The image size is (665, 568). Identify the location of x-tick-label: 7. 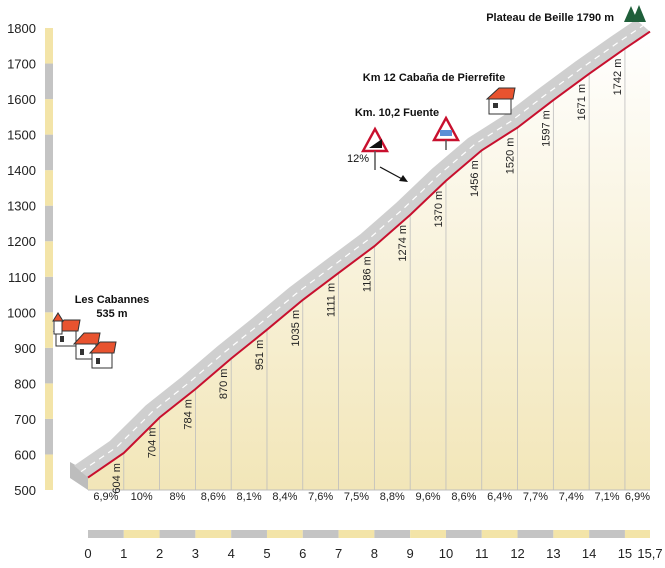
(338, 553).